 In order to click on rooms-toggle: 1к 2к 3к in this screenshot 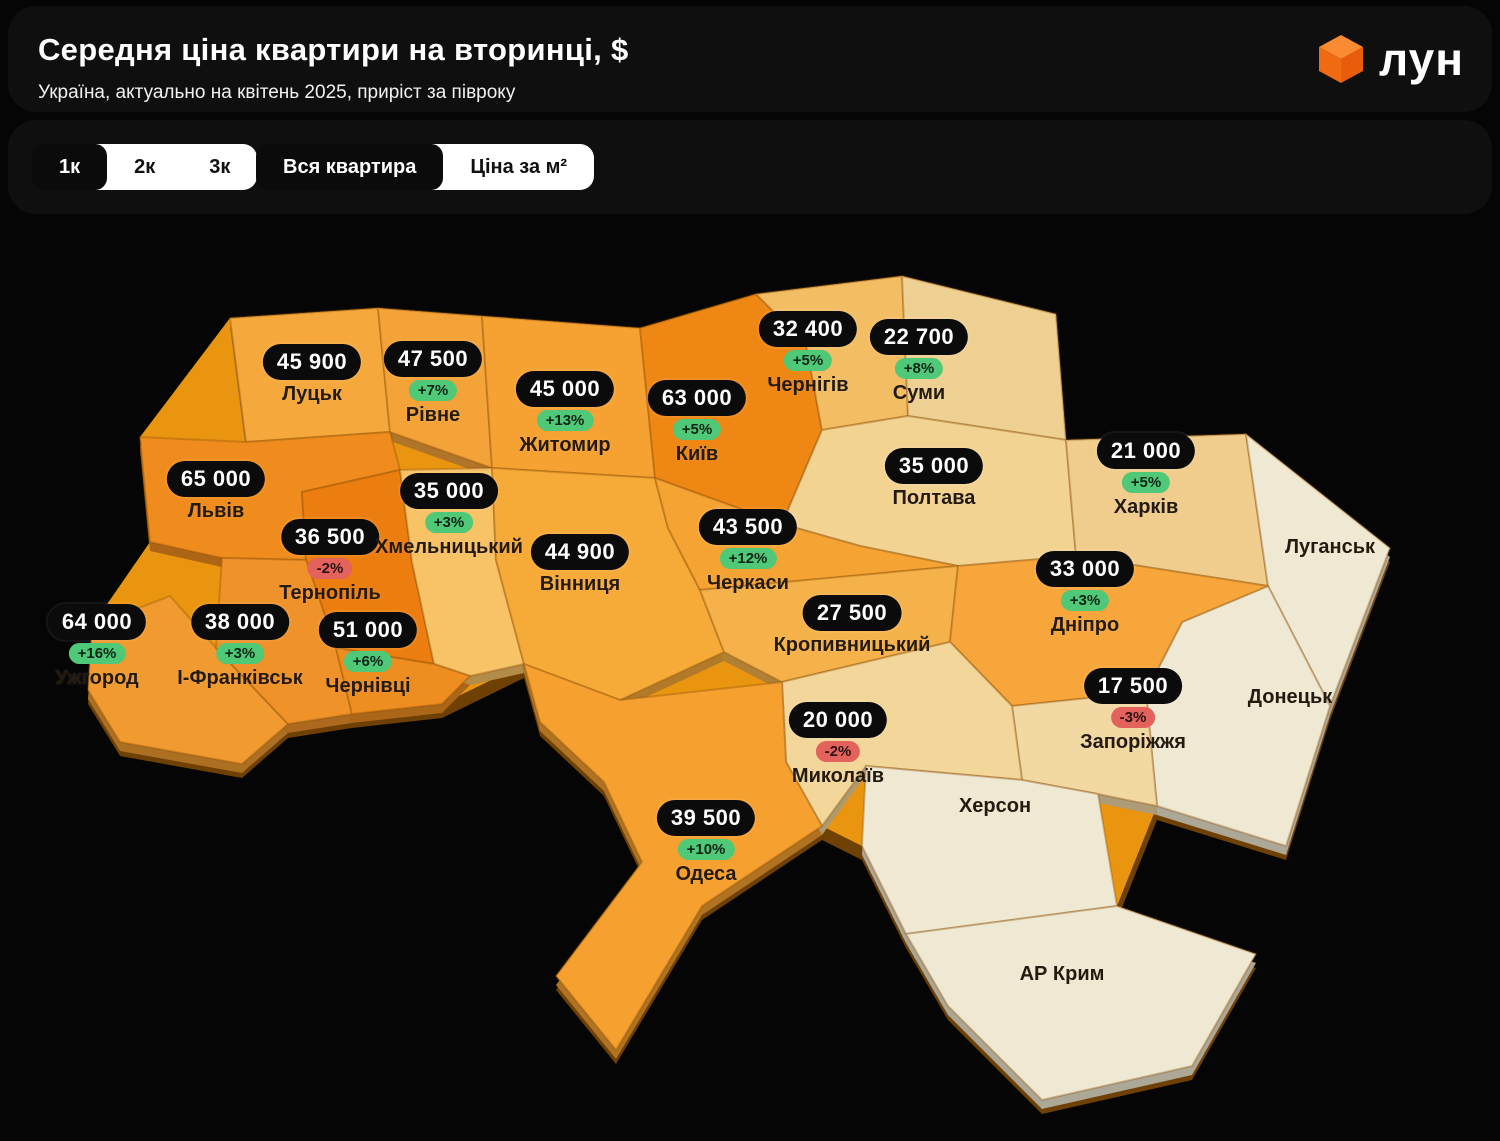, I will do `click(145, 167)`.